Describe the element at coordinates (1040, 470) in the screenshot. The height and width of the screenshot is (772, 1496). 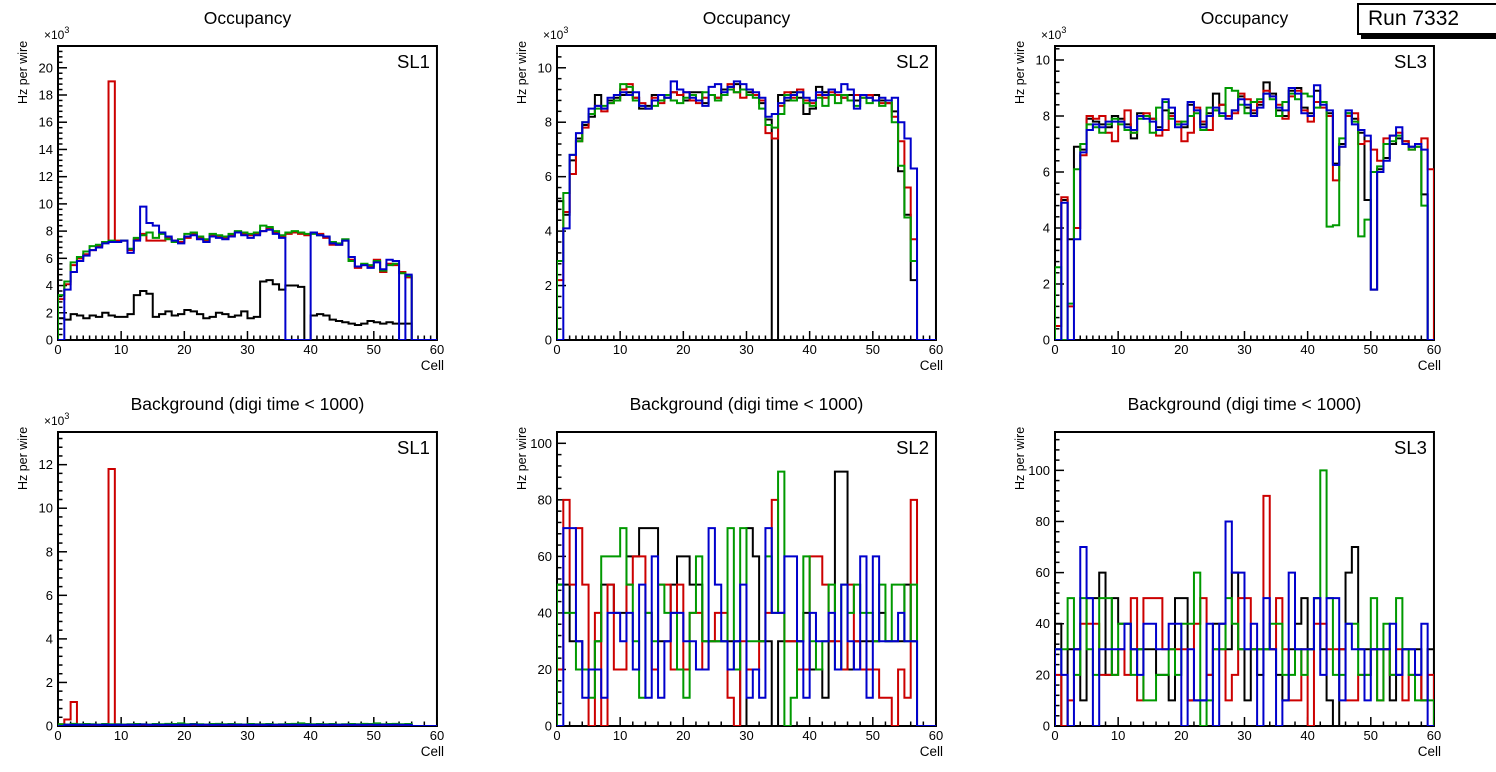
I see `y-tick-label: 100` at that location.